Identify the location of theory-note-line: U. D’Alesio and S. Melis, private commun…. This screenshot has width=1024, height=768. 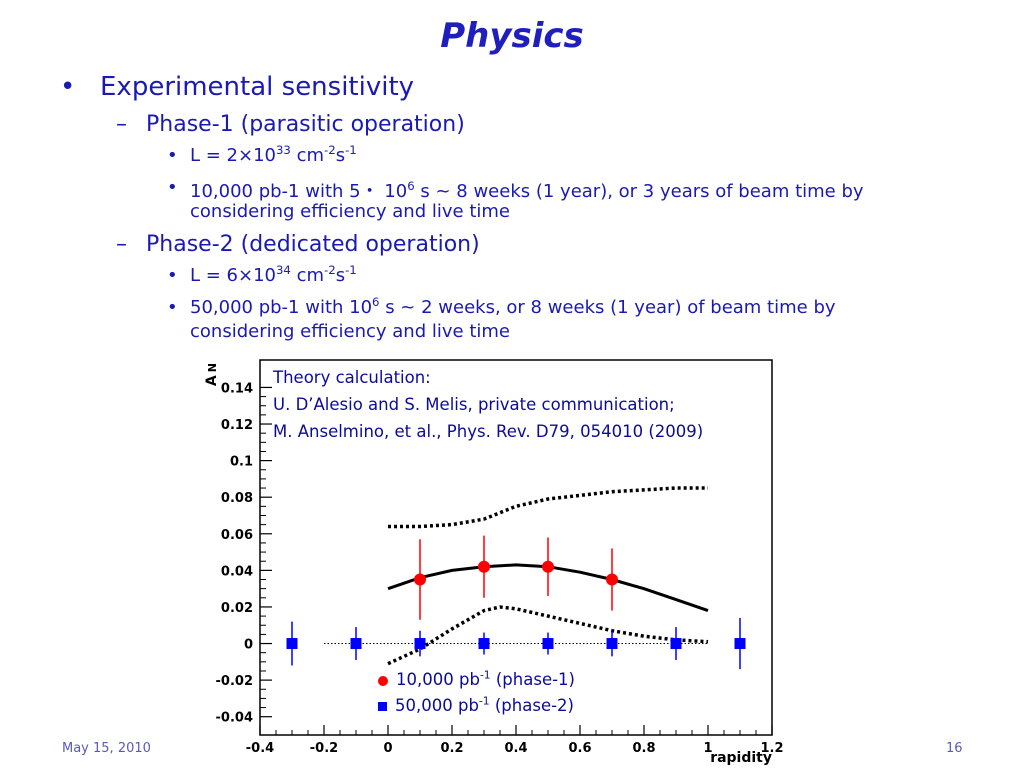
(474, 404).